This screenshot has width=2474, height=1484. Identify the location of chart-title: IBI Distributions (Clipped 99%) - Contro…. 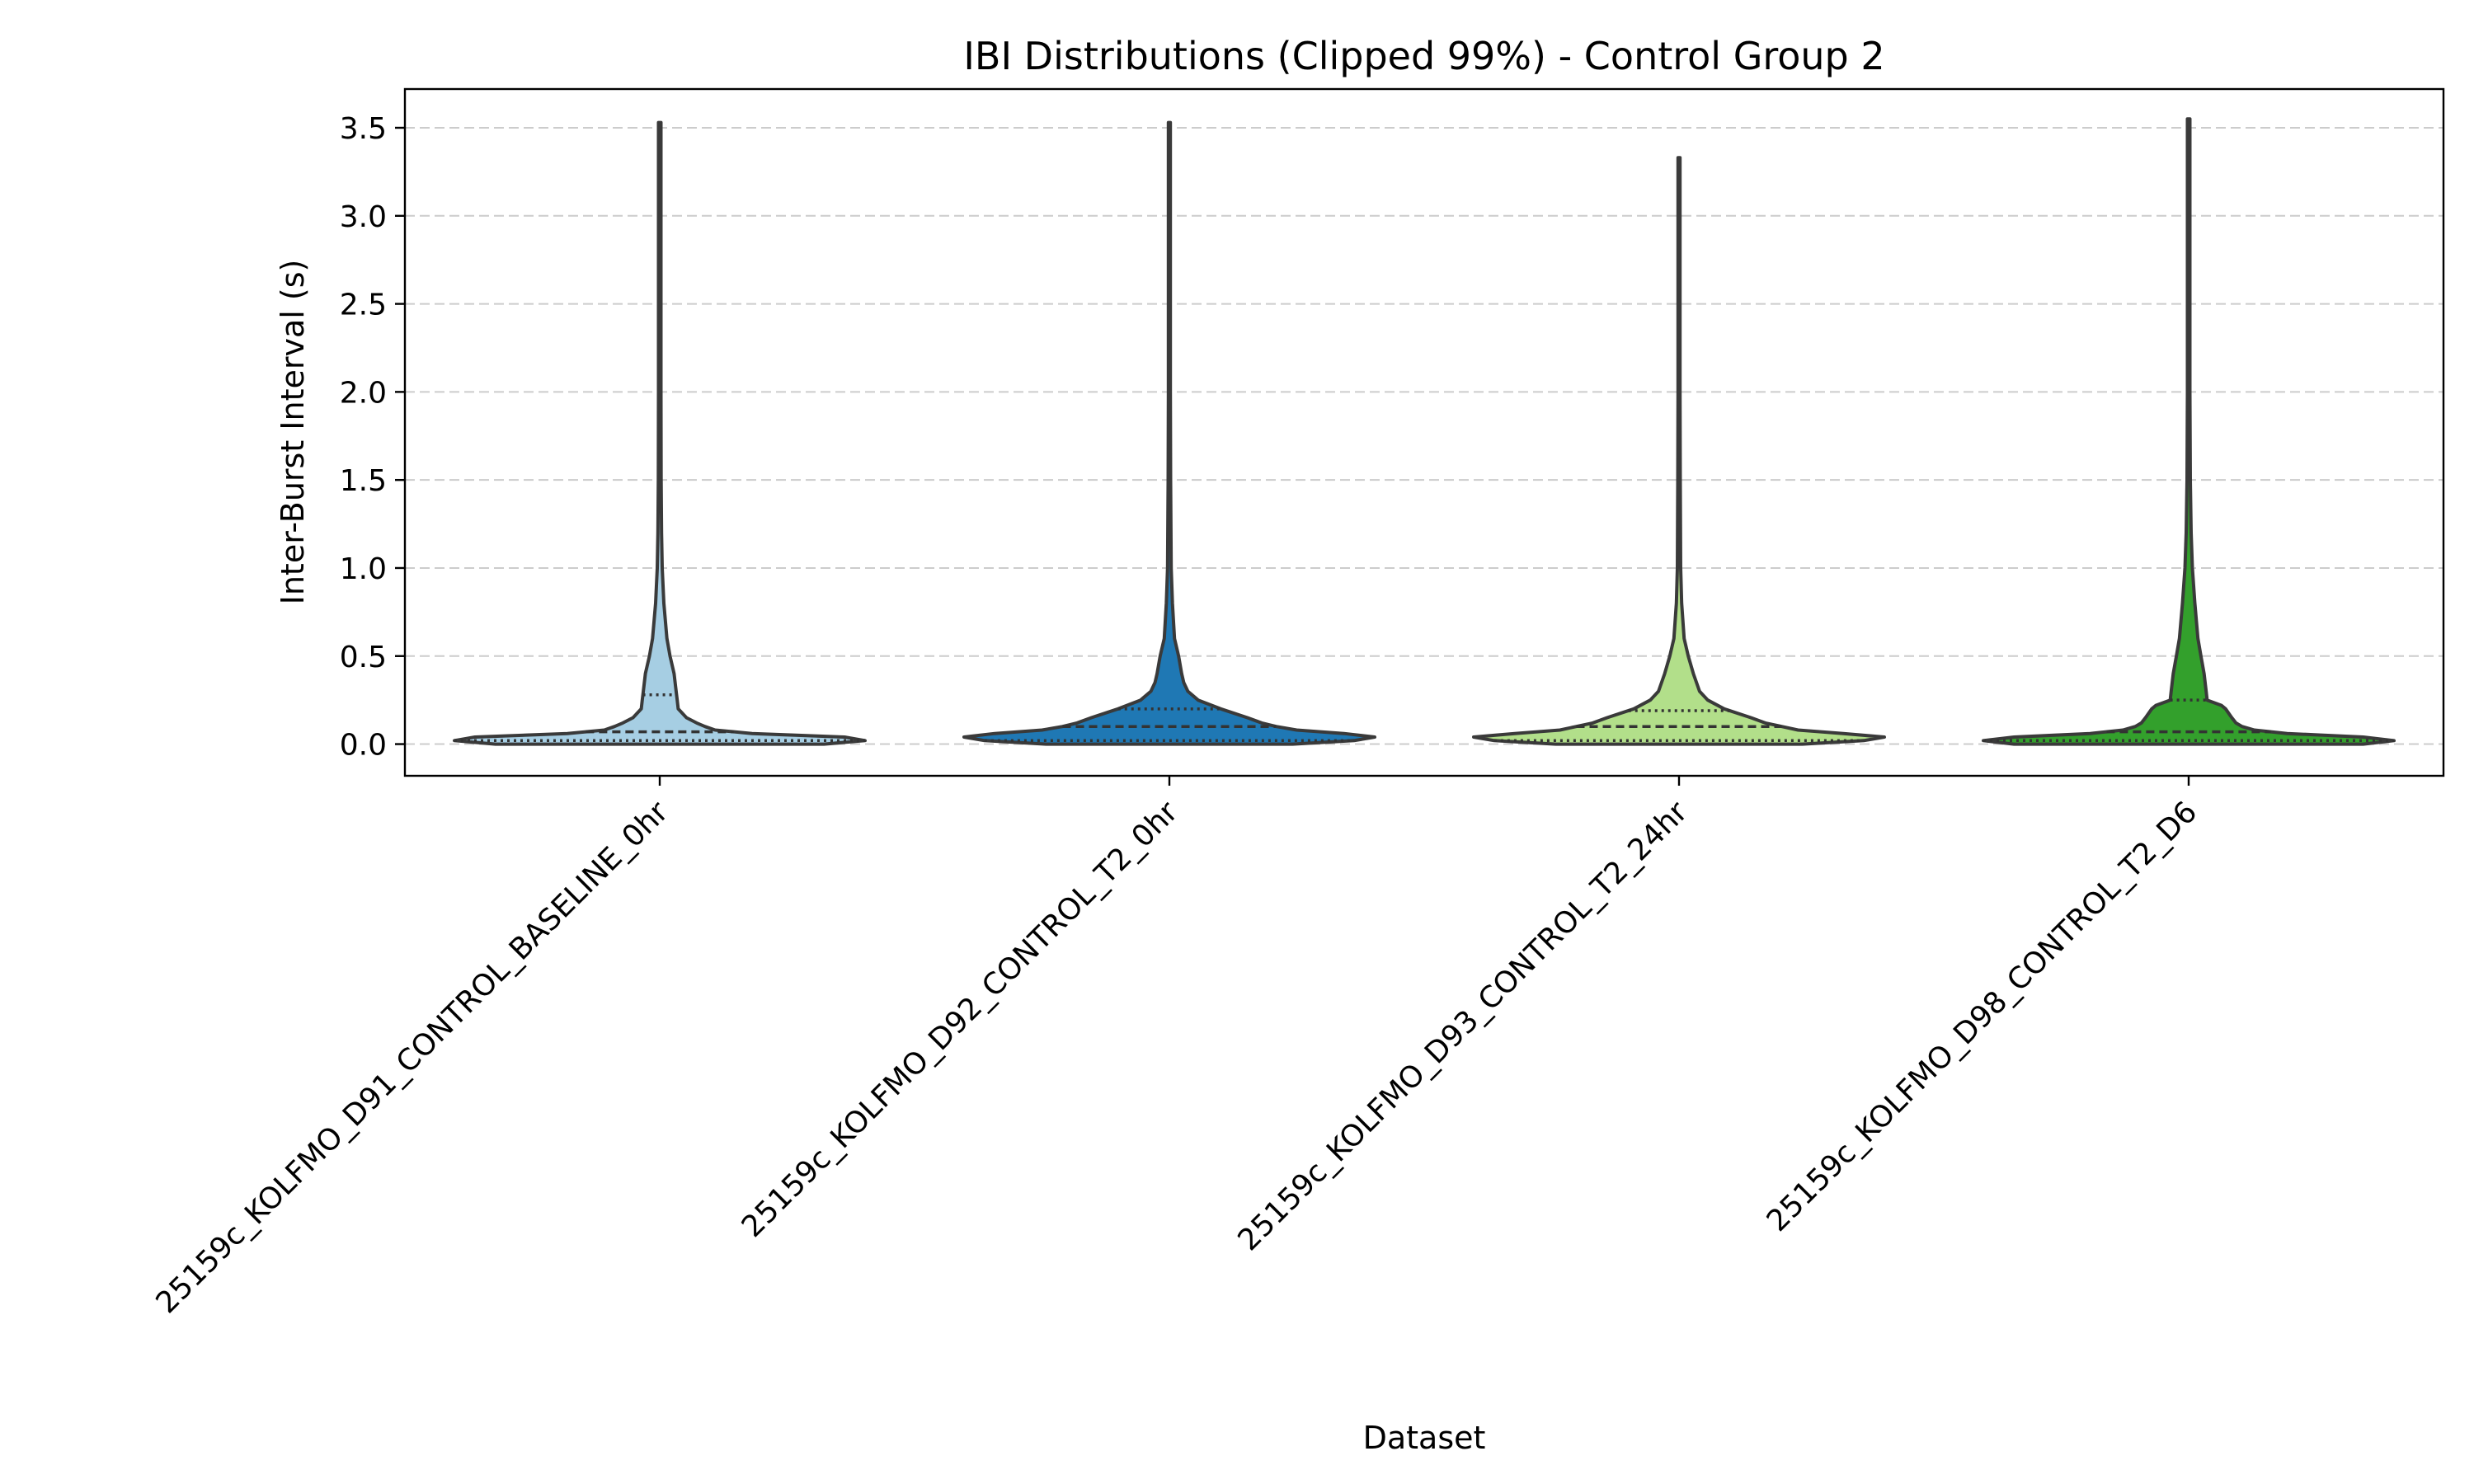
(1423, 56).